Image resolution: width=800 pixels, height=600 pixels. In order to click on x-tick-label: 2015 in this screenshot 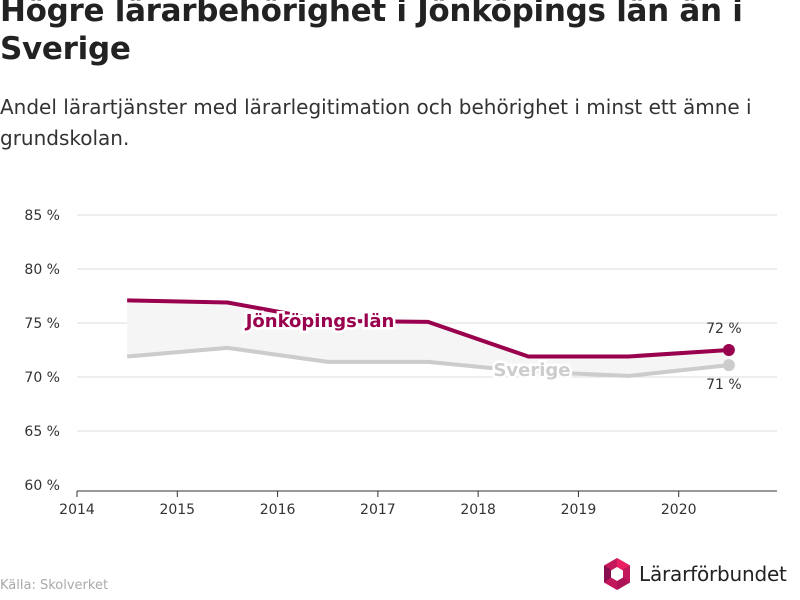, I will do `click(177, 510)`.